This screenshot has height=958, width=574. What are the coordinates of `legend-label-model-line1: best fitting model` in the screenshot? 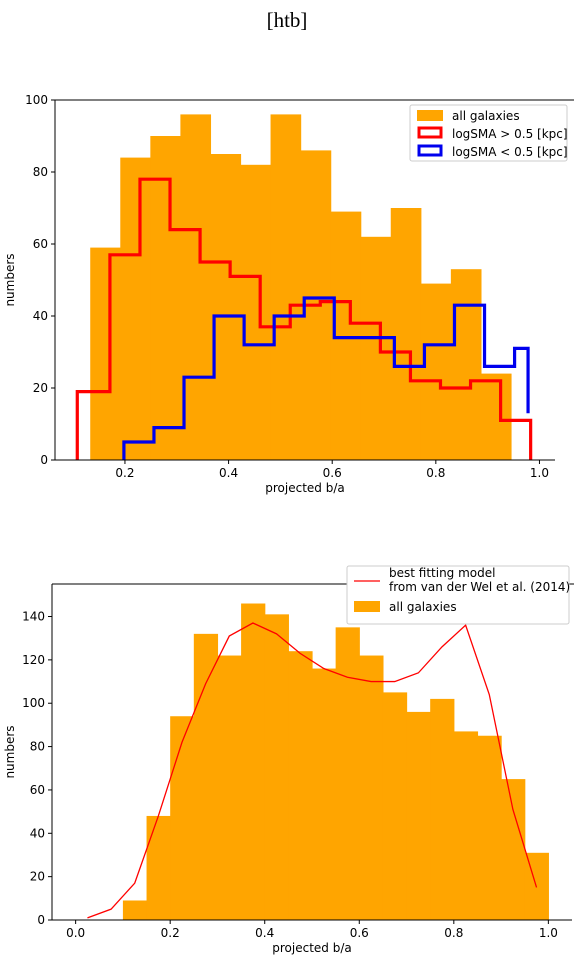 It's located at (442, 573).